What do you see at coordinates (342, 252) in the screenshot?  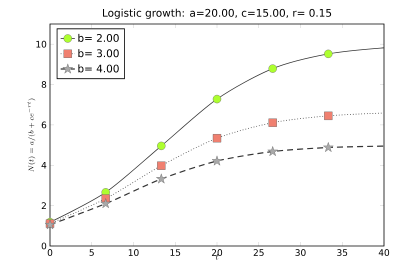 I see `x-tick-label: 35` at bounding box center [342, 252].